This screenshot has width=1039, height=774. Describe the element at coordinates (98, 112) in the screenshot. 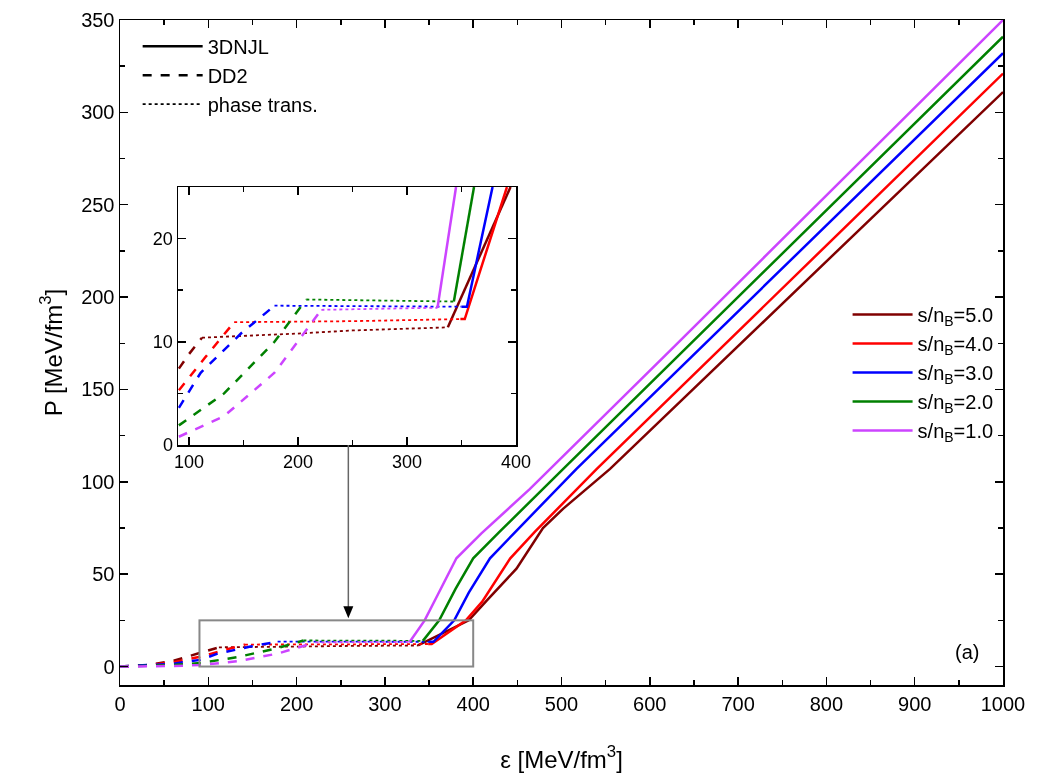

I see `y-tick-label: 300` at that location.